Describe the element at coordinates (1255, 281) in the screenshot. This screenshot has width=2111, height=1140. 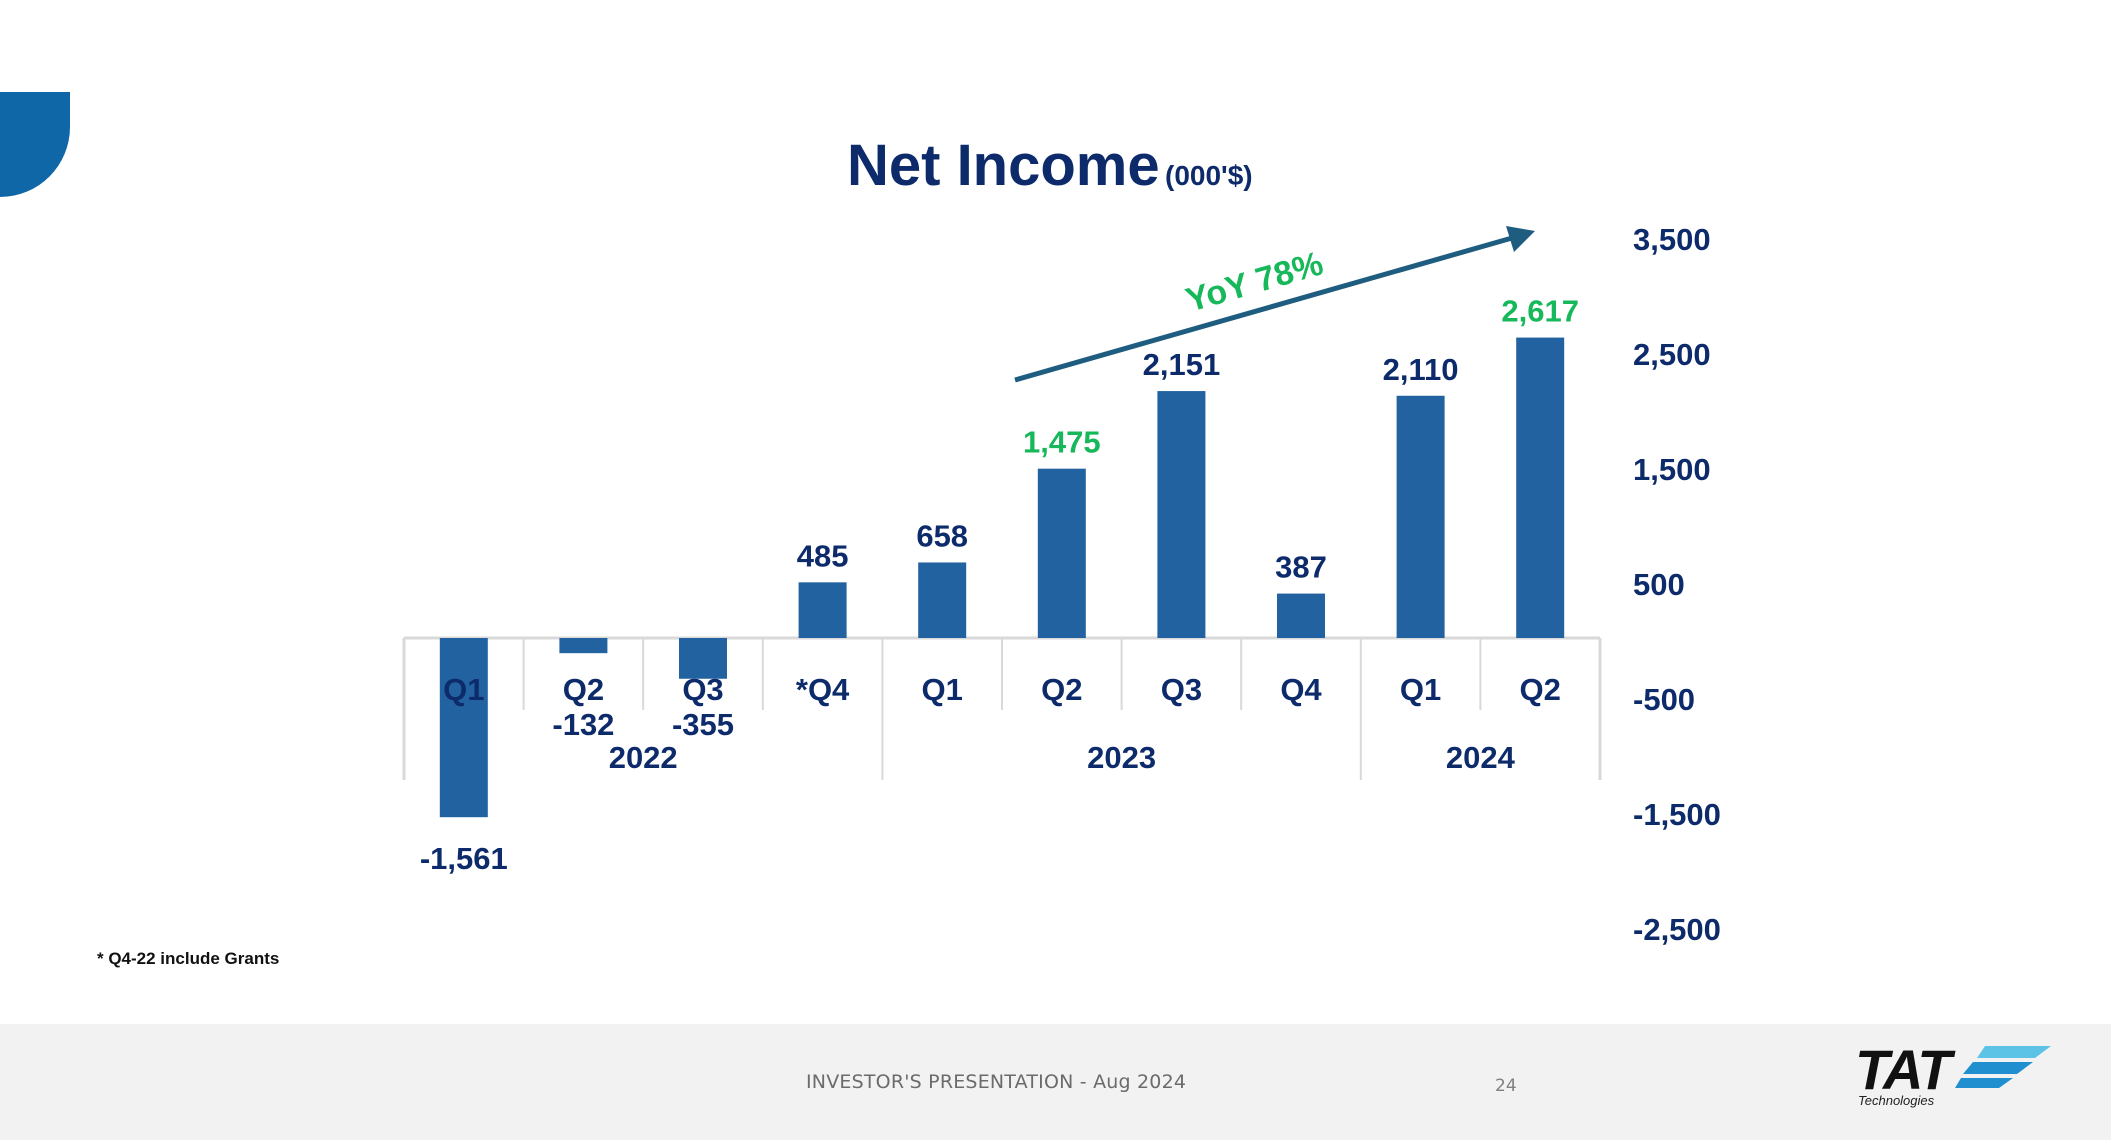
I see `yoy-annotation: YoY 78%` at that location.